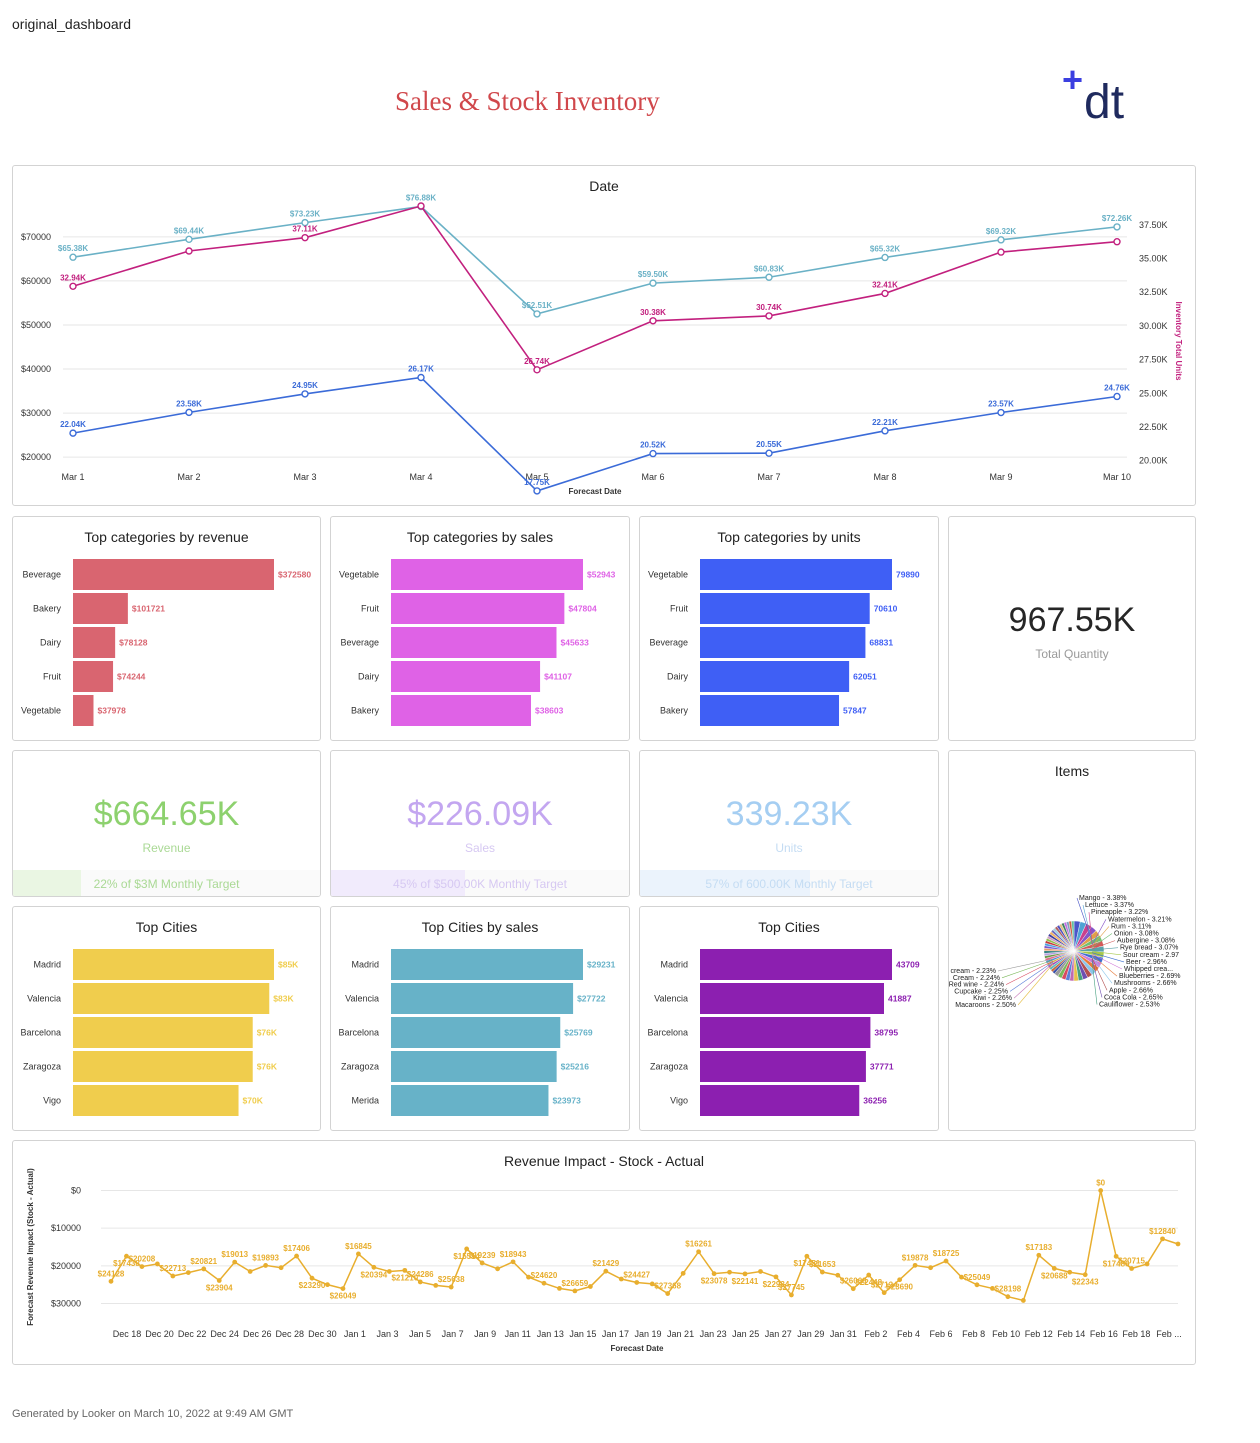 The image size is (1260, 1443). What do you see at coordinates (1038, 1247) in the screenshot?
I see `impact-data-label: $17183` at bounding box center [1038, 1247].